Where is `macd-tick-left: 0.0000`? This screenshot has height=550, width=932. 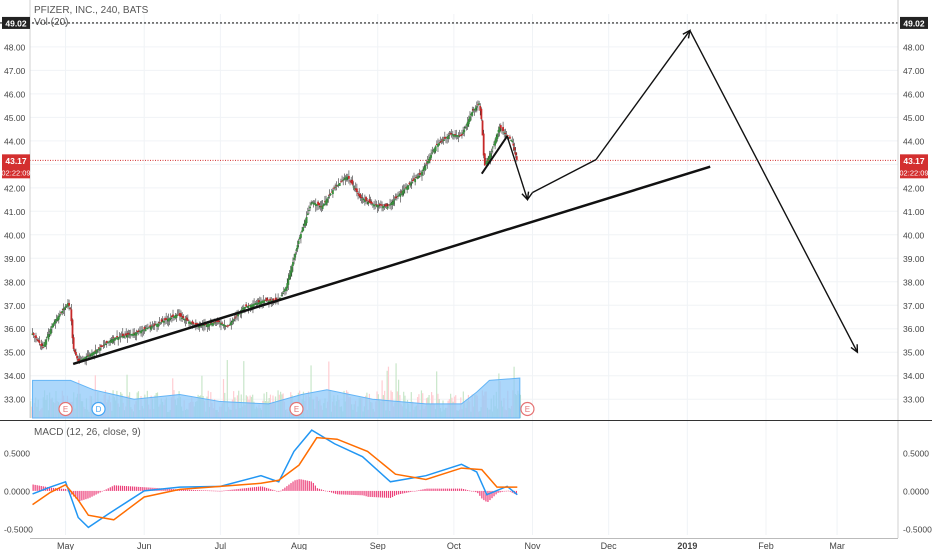 macd-tick-left: 0.0000 is located at coordinates (17, 491).